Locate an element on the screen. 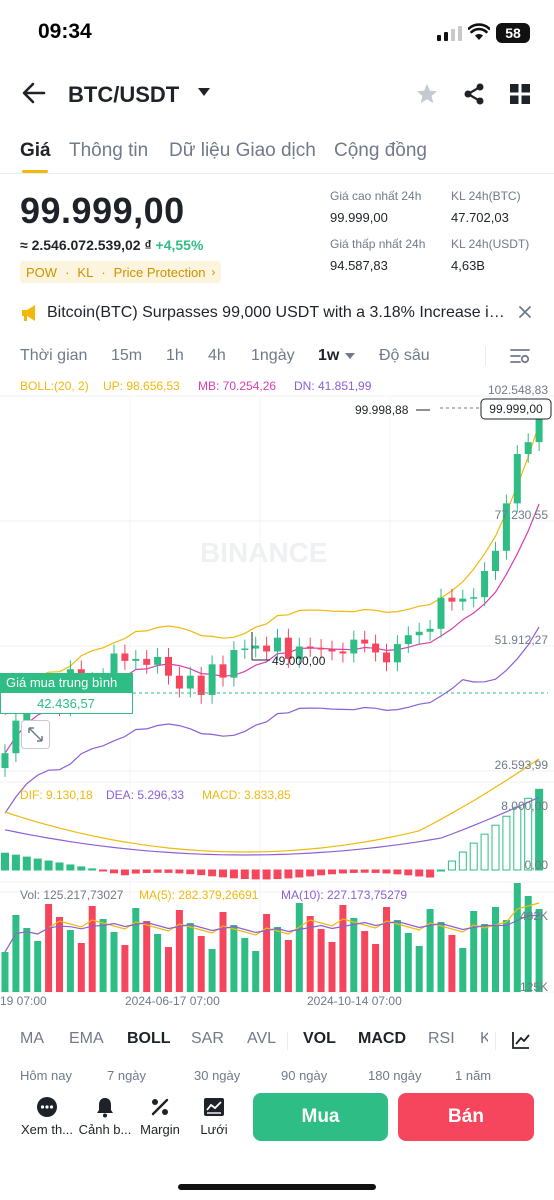 Image resolution: width=554 pixels, height=1200 pixels. macd-pane is located at coordinates (272, 819).